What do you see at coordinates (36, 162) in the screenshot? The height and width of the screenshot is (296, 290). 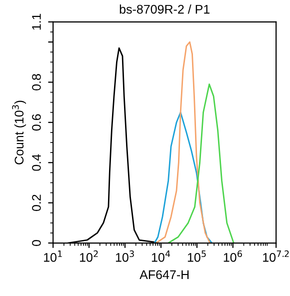 I see `y-tick-label: 0.4` at bounding box center [36, 162].